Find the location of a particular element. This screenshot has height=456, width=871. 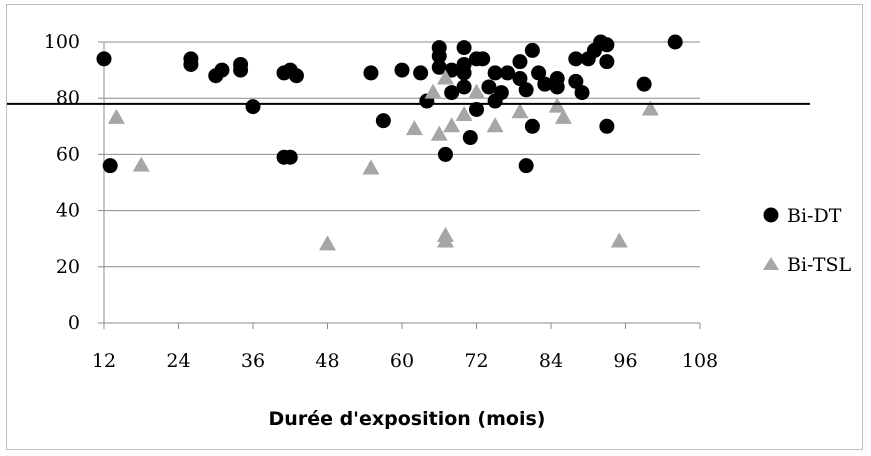

y-tick-labels: 0 20 40 60 80 100 is located at coordinates (62, 182).